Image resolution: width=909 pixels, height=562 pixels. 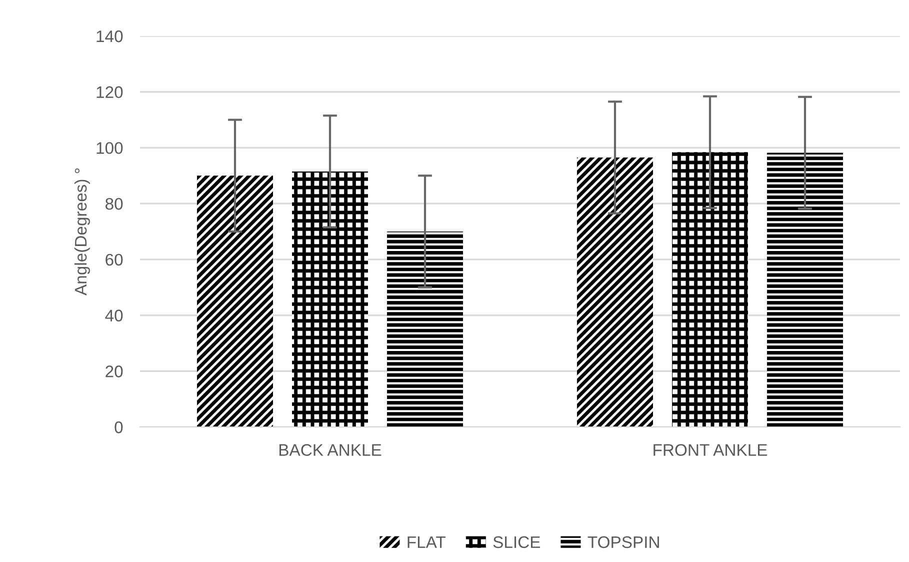 I want to click on y-tick-label: 40, so click(x=114, y=316).